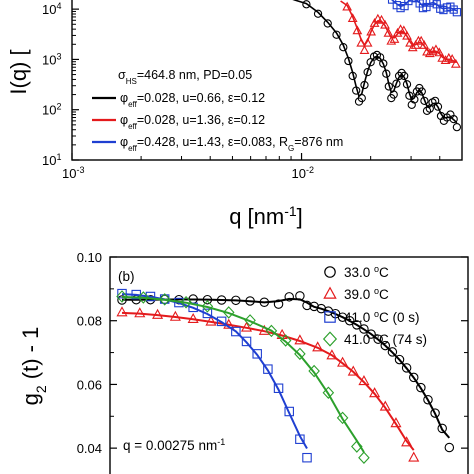 The width and height of the screenshot is (474, 474). What do you see at coordinates (385, 339) in the screenshot?
I see `legend-entry: 41.0 oC (74 s)` at bounding box center [385, 339].